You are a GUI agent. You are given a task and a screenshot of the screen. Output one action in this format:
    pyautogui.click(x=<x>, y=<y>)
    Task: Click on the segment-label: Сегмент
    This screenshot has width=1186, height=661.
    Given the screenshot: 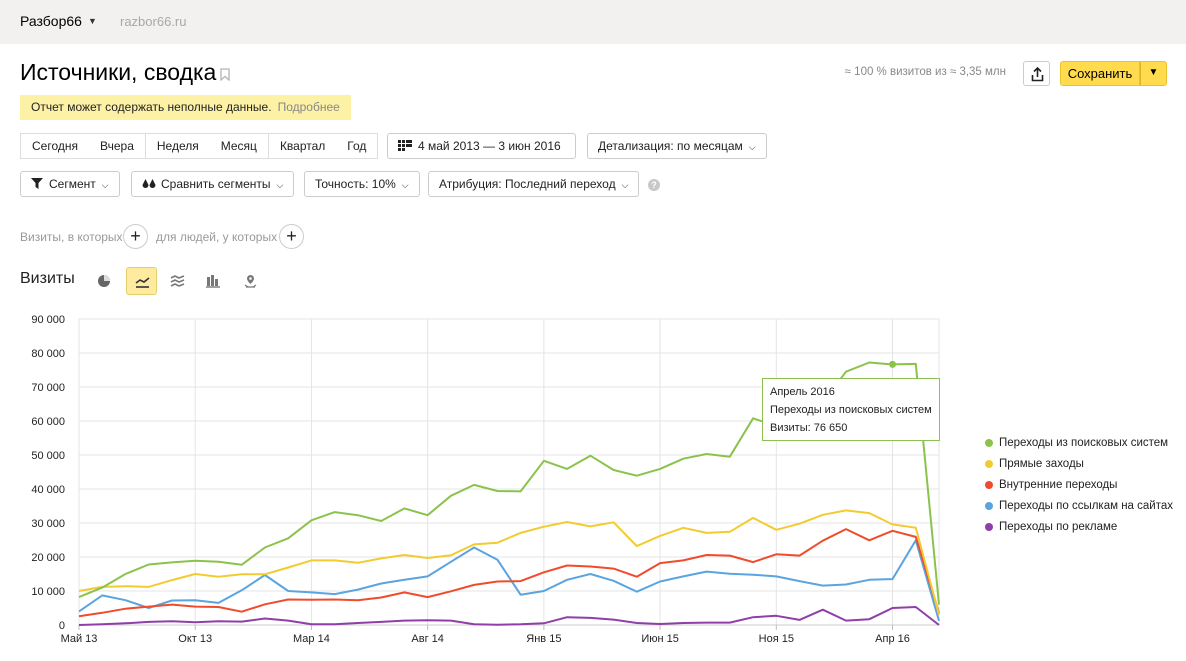 What is the action you would take?
    pyautogui.click(x=72, y=184)
    